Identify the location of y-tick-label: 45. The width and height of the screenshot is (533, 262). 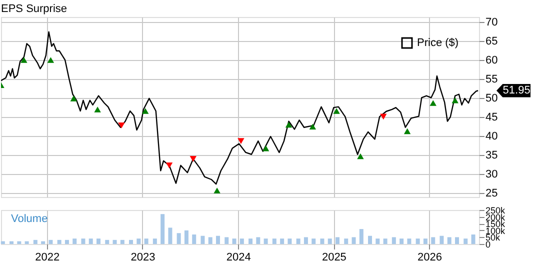
(492, 118).